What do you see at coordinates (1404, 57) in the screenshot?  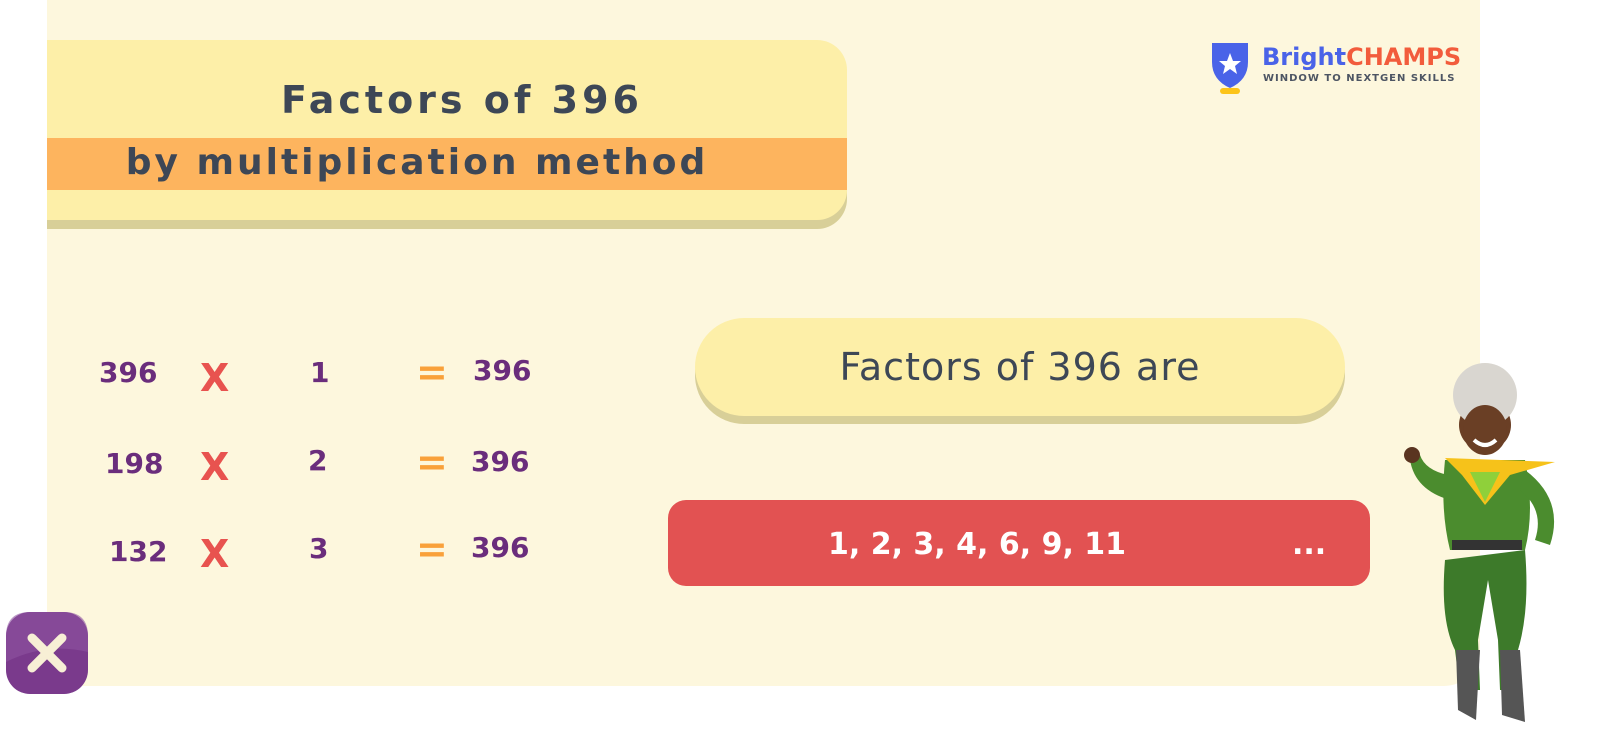 I see `logo-brand-champs: CHAMPS` at bounding box center [1404, 57].